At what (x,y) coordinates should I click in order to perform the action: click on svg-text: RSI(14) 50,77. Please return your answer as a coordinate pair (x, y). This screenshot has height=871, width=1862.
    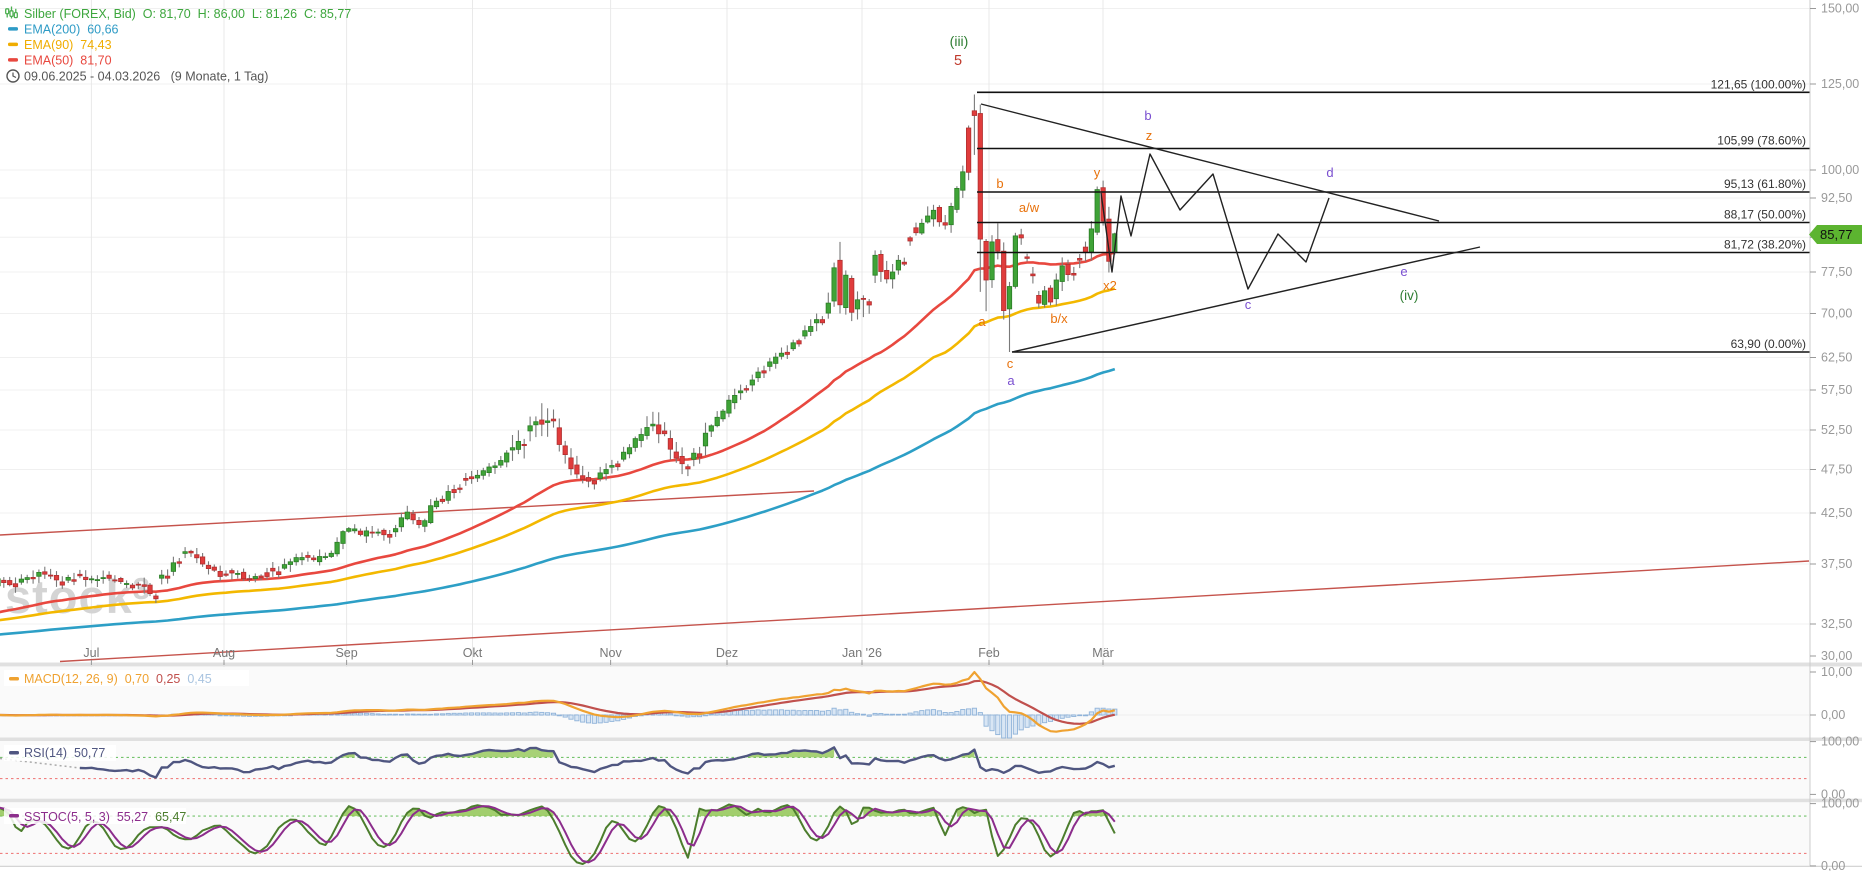
    Looking at the image, I should click on (64, 753).